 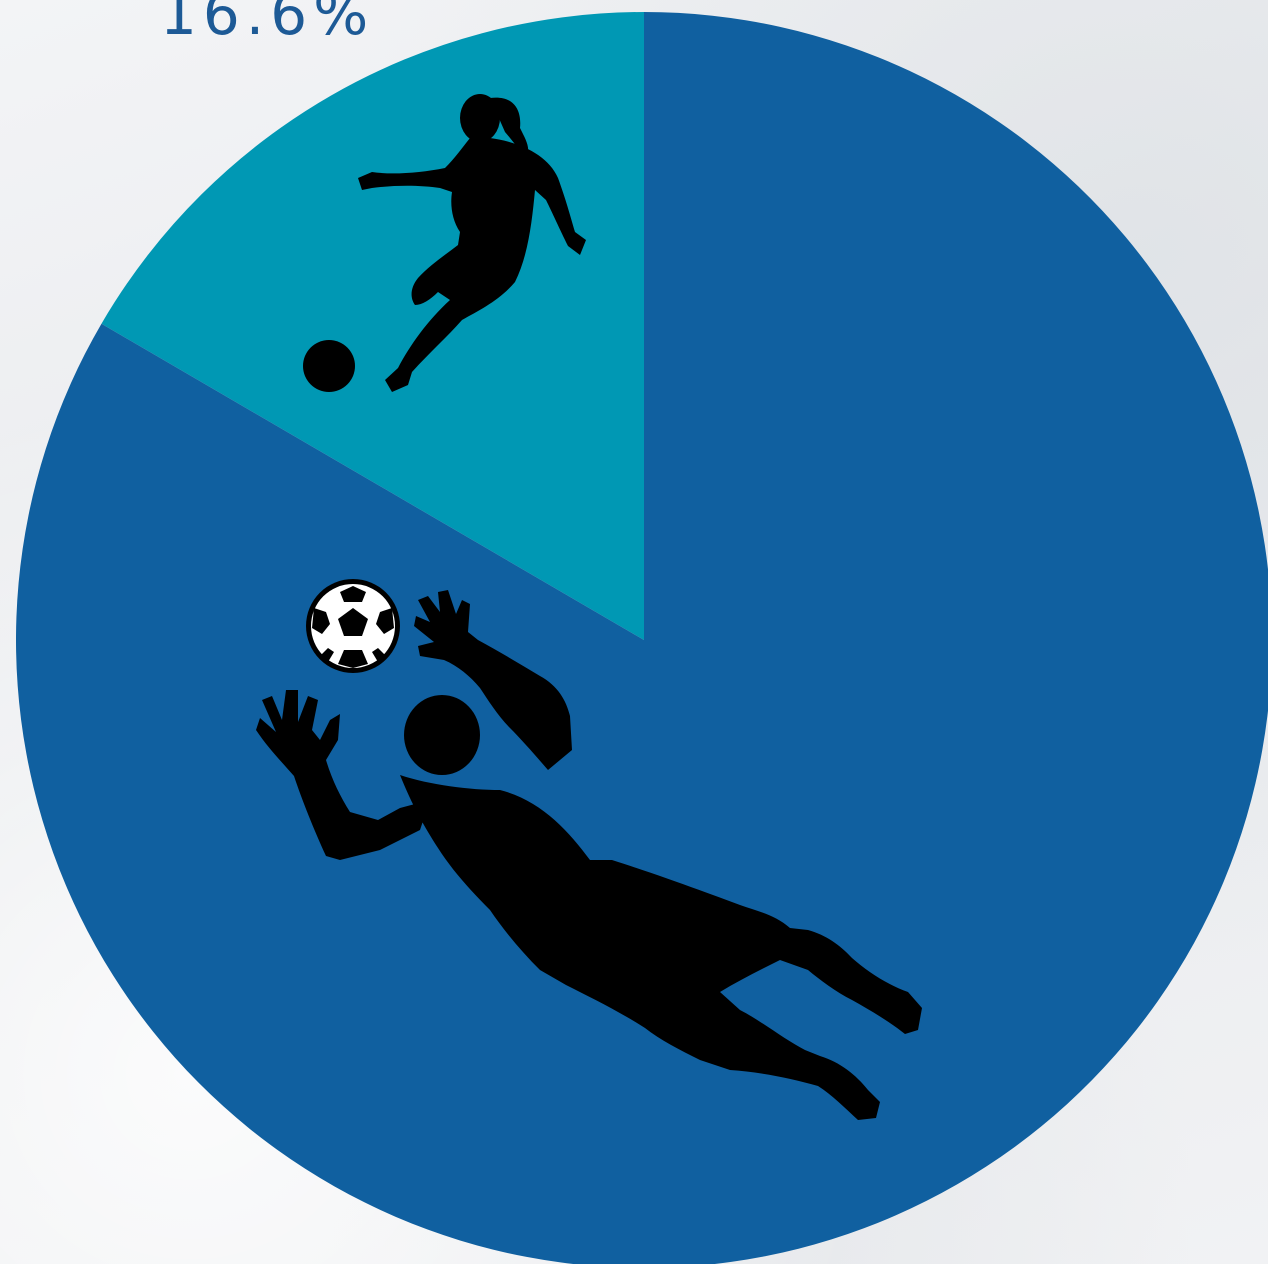 What do you see at coordinates (444, 243) in the screenshot?
I see `kicking-player-icon` at bounding box center [444, 243].